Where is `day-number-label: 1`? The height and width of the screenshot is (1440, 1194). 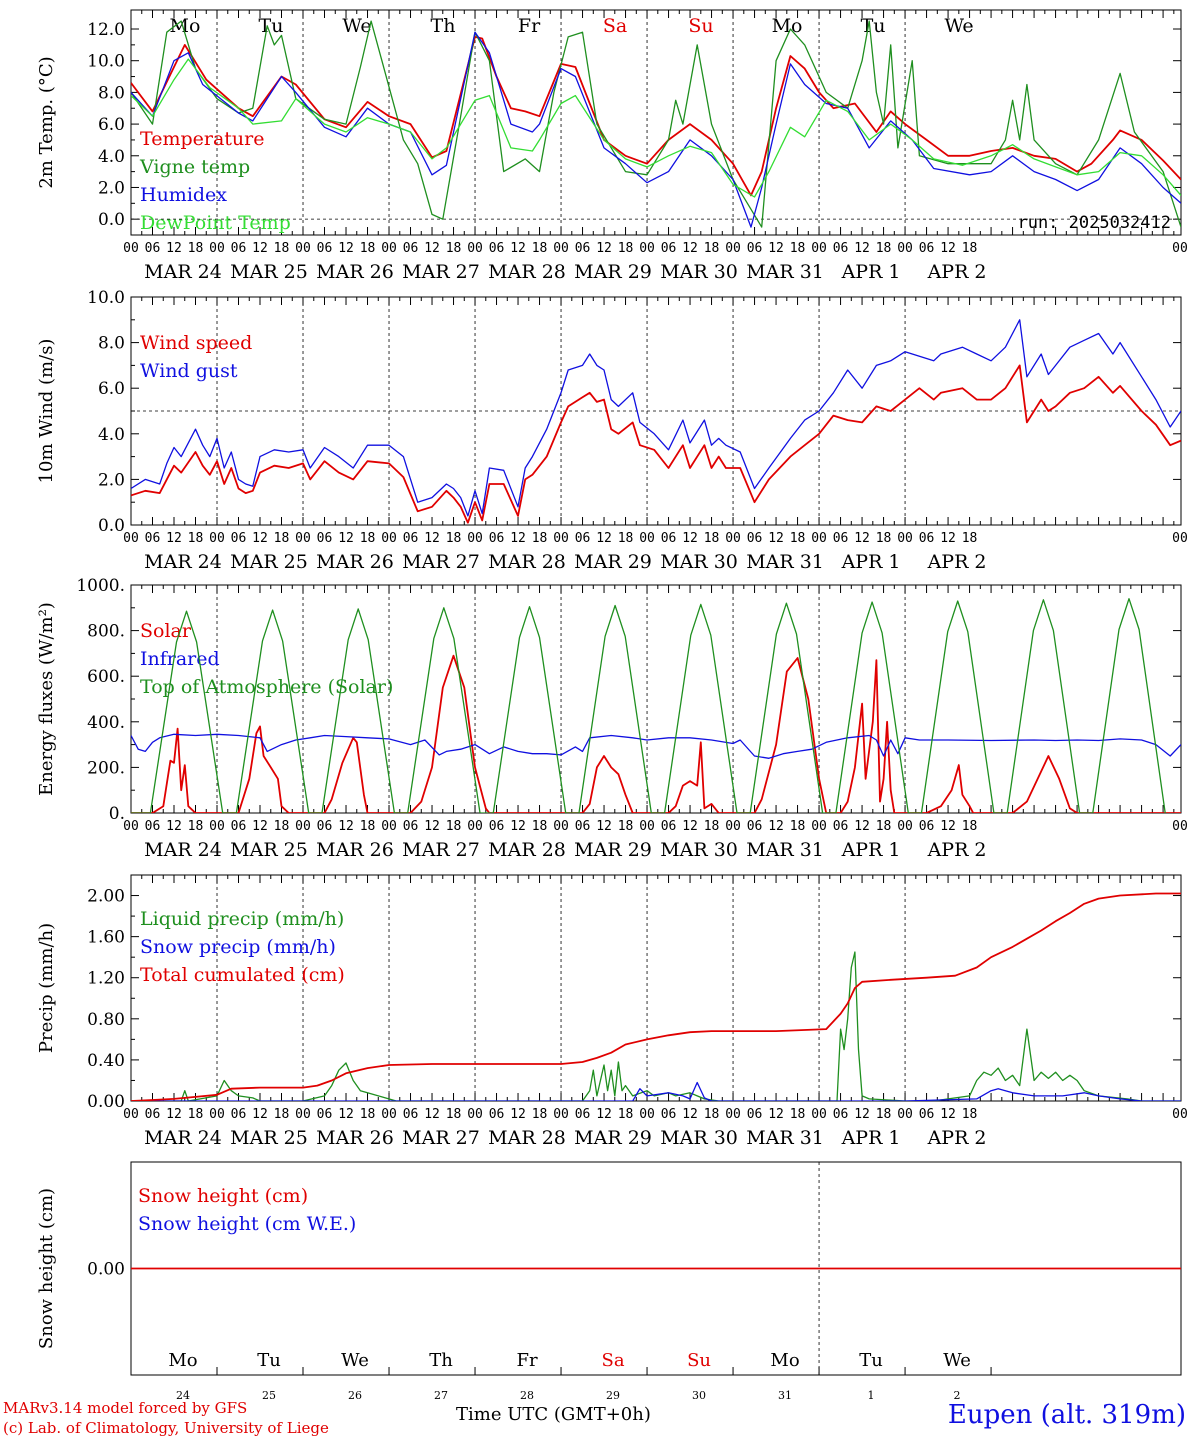
day-number-label: 1 is located at coordinates (871, 1395).